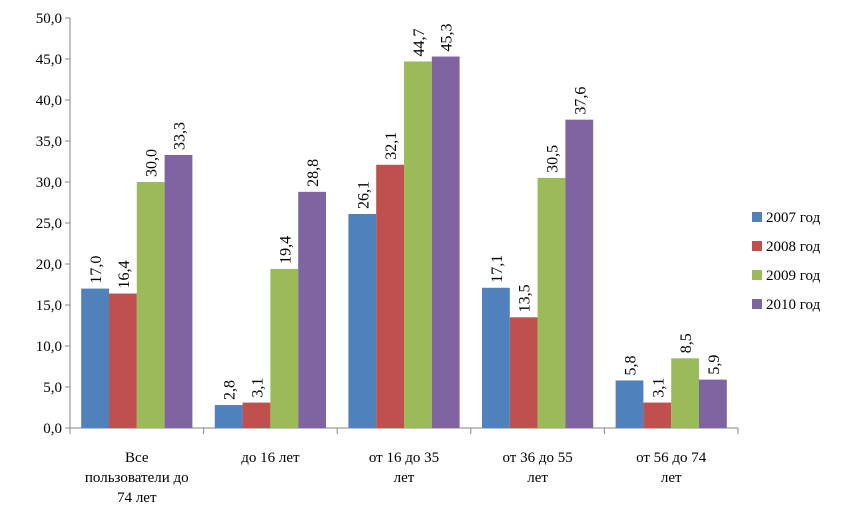 This screenshot has width=848, height=524. What do you see at coordinates (230, 390) in the screenshot?
I see `data-label: 2,8` at bounding box center [230, 390].